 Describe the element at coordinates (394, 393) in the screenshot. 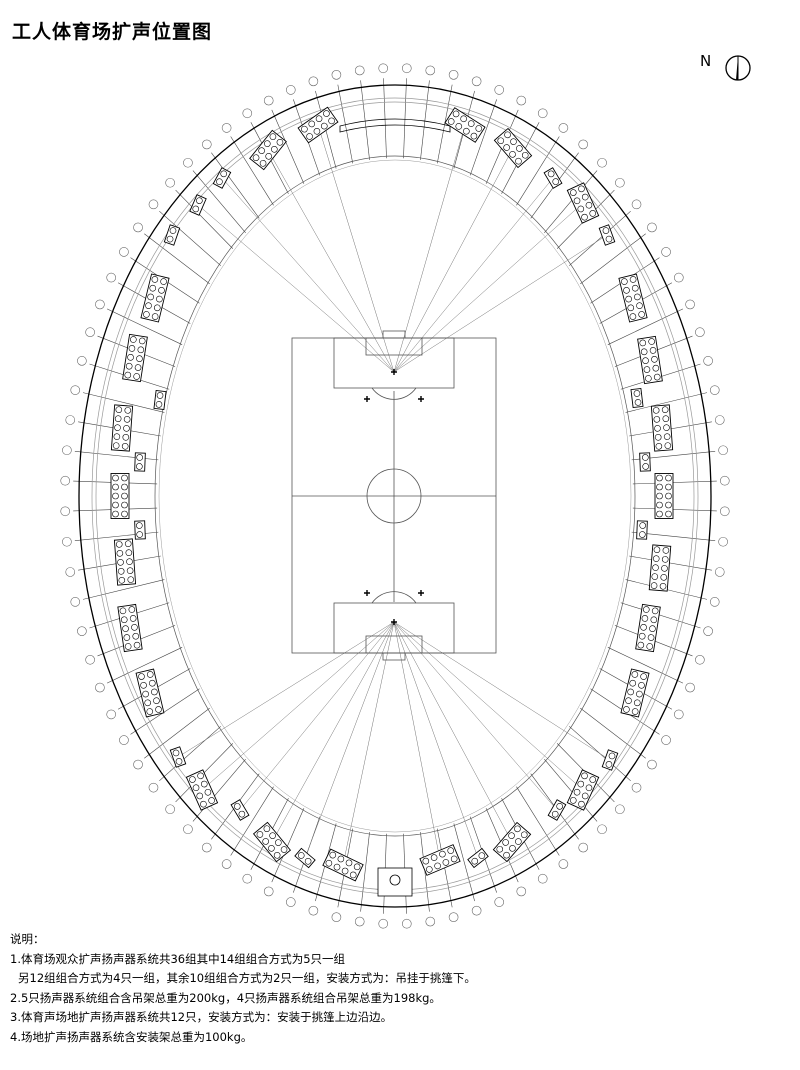

I see `penalty-arc-top` at that location.